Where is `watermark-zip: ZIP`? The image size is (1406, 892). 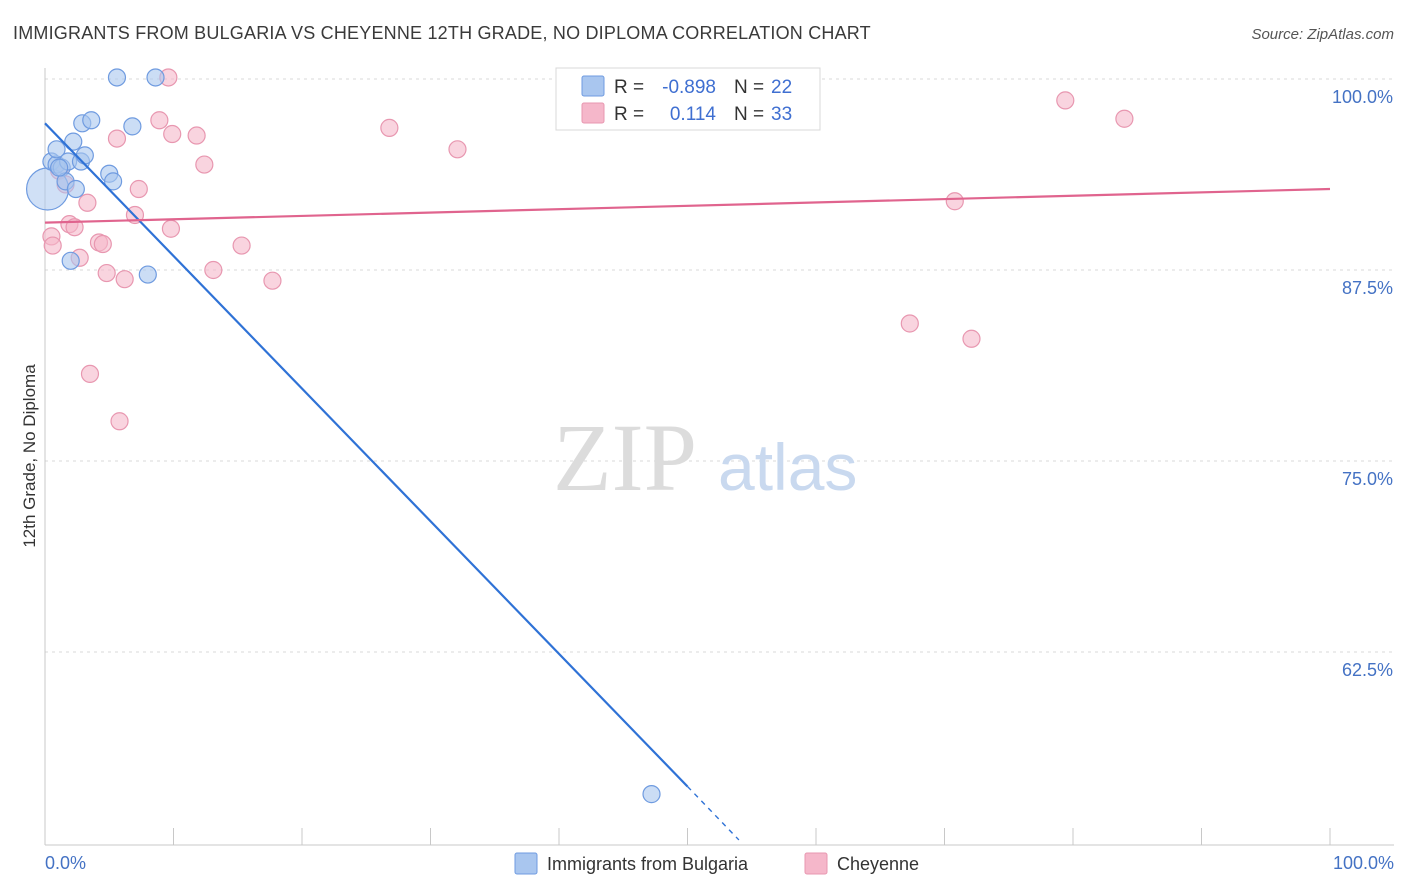
watermark-zip: ZIP is located at coordinates (625, 457).